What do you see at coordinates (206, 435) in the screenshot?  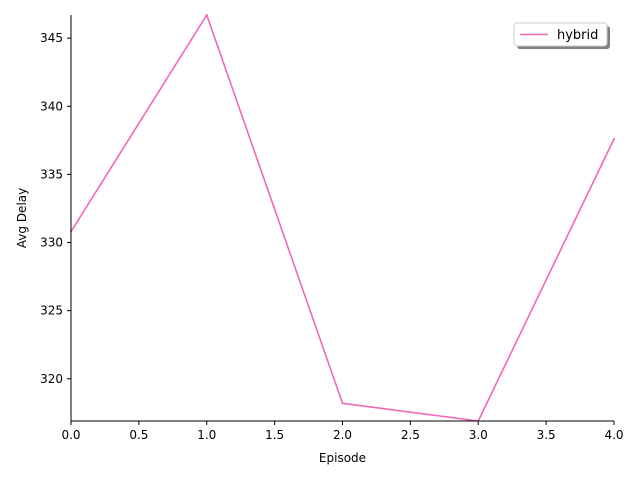 I see `x-tick-label: 1.0` at bounding box center [206, 435].